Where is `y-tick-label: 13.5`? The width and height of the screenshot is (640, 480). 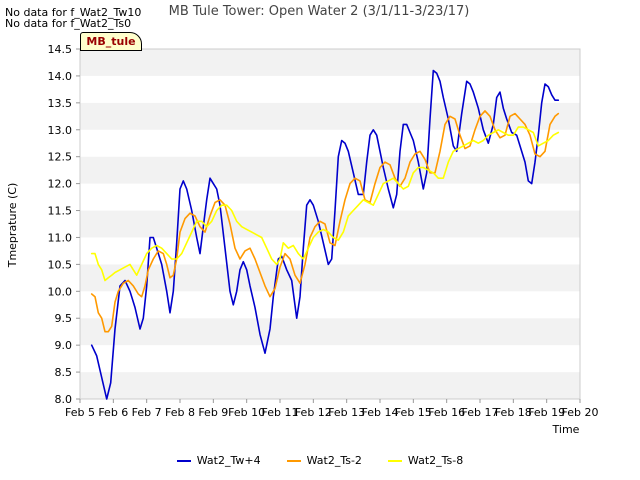
y-tick-label: 13.5 is located at coordinates (60, 103).